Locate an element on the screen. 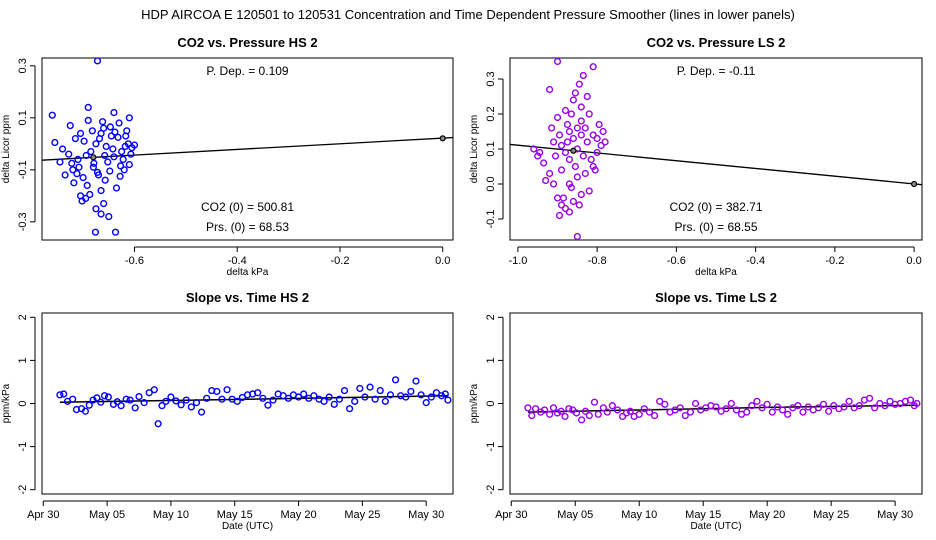  x-tick-label: -0.8 is located at coordinates (597, 261).